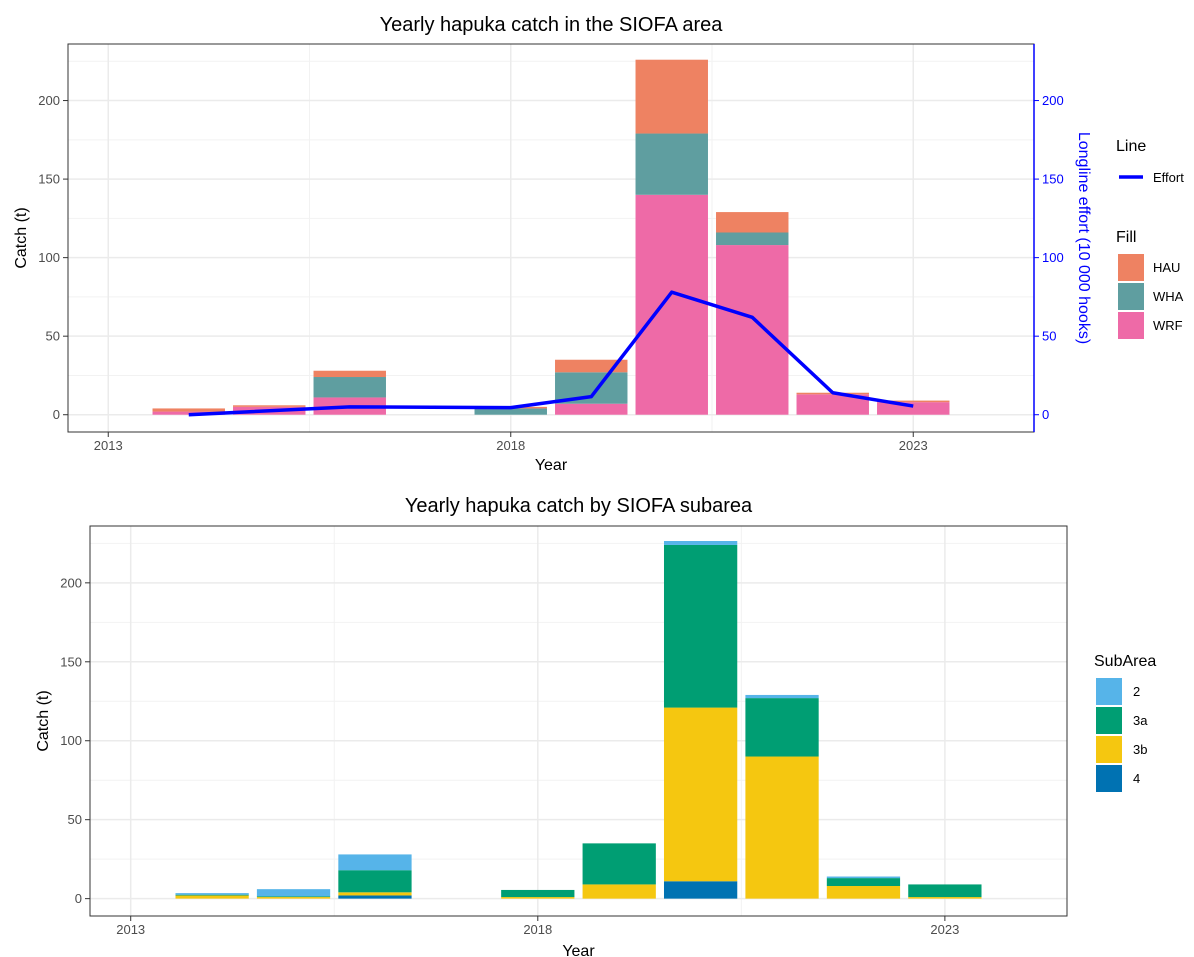  What do you see at coordinates (671, 96) in the screenshot?
I see `bar-HAU-2020` at bounding box center [671, 96].